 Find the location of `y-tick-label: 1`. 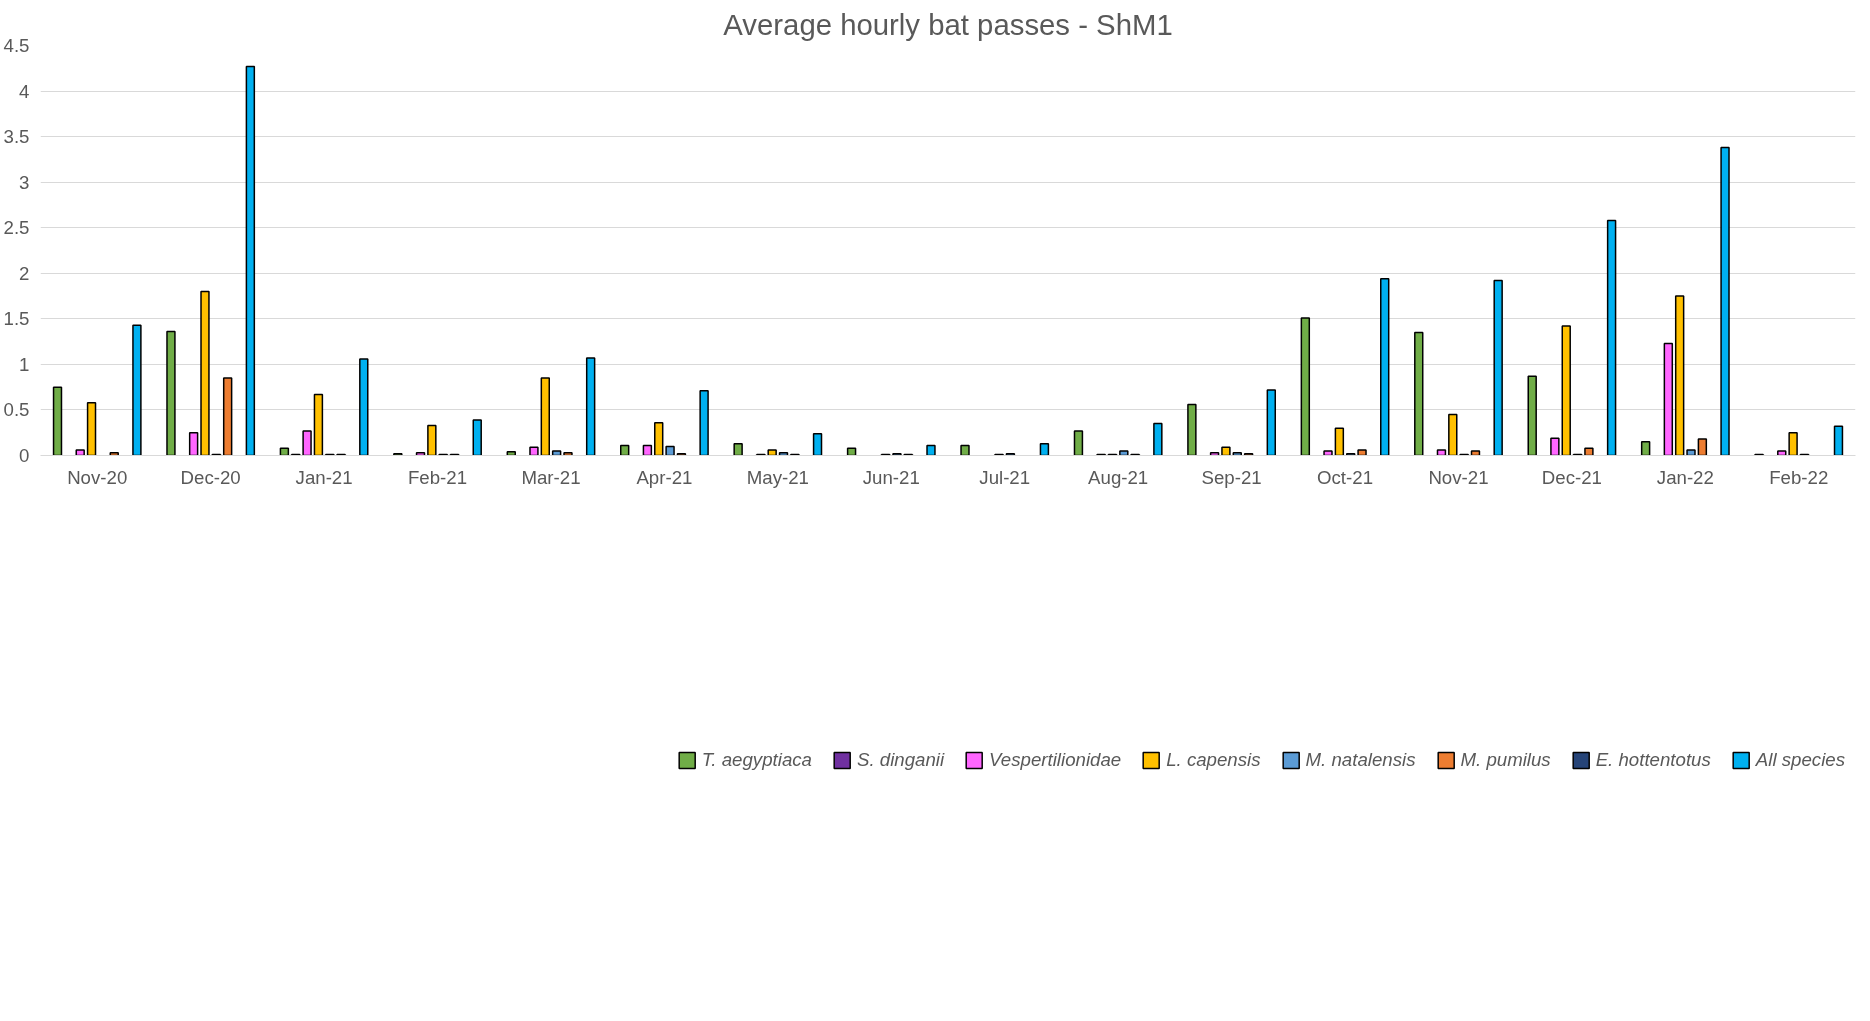

y-tick-label: 1 is located at coordinates (24, 364).